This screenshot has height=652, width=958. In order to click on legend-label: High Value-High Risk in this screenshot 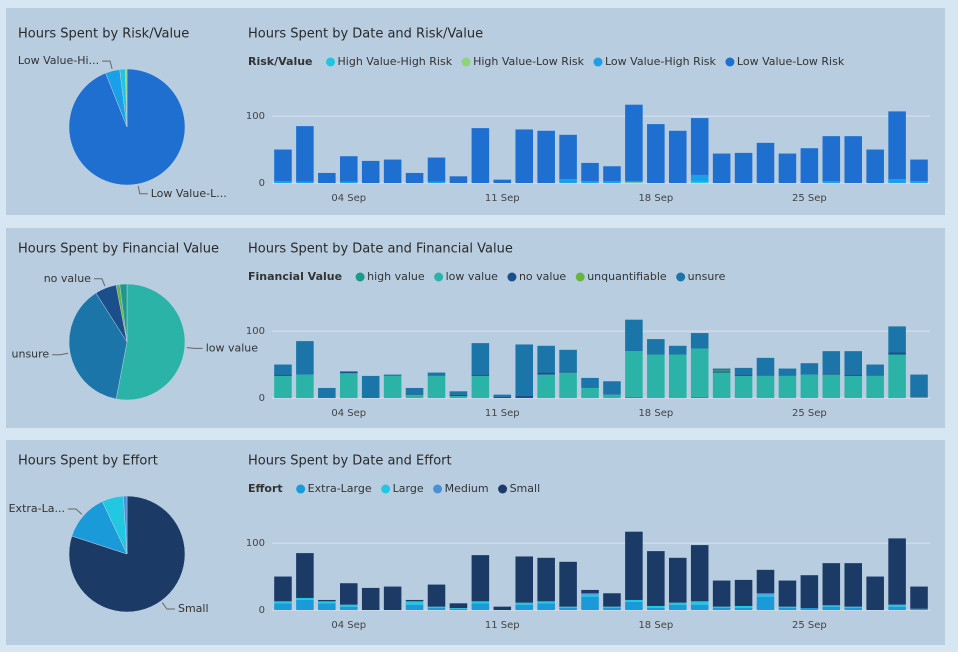, I will do `click(395, 61)`.